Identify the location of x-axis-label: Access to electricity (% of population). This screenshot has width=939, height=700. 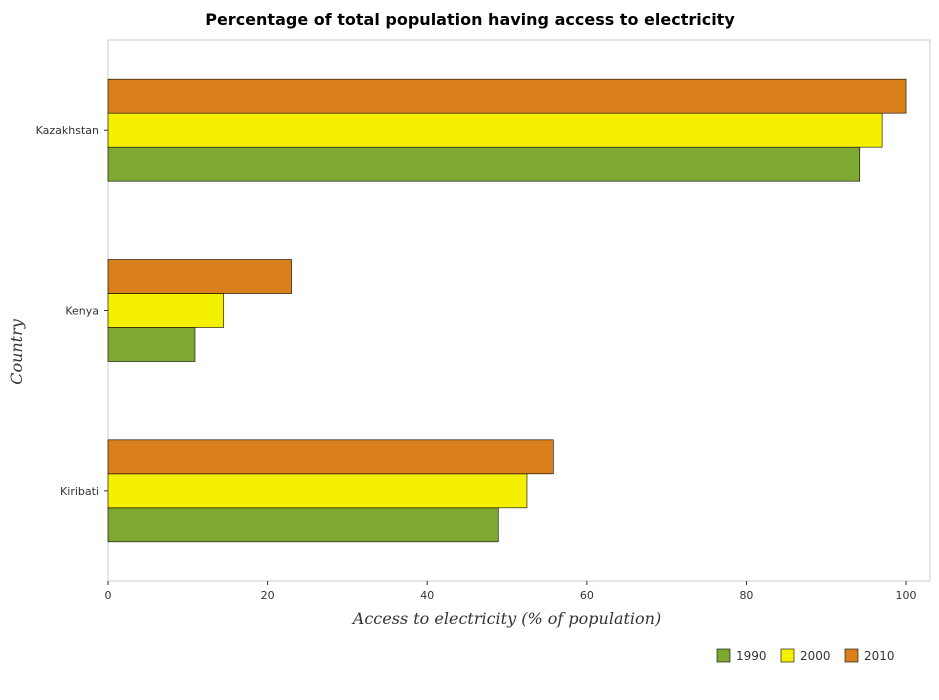
(506, 618).